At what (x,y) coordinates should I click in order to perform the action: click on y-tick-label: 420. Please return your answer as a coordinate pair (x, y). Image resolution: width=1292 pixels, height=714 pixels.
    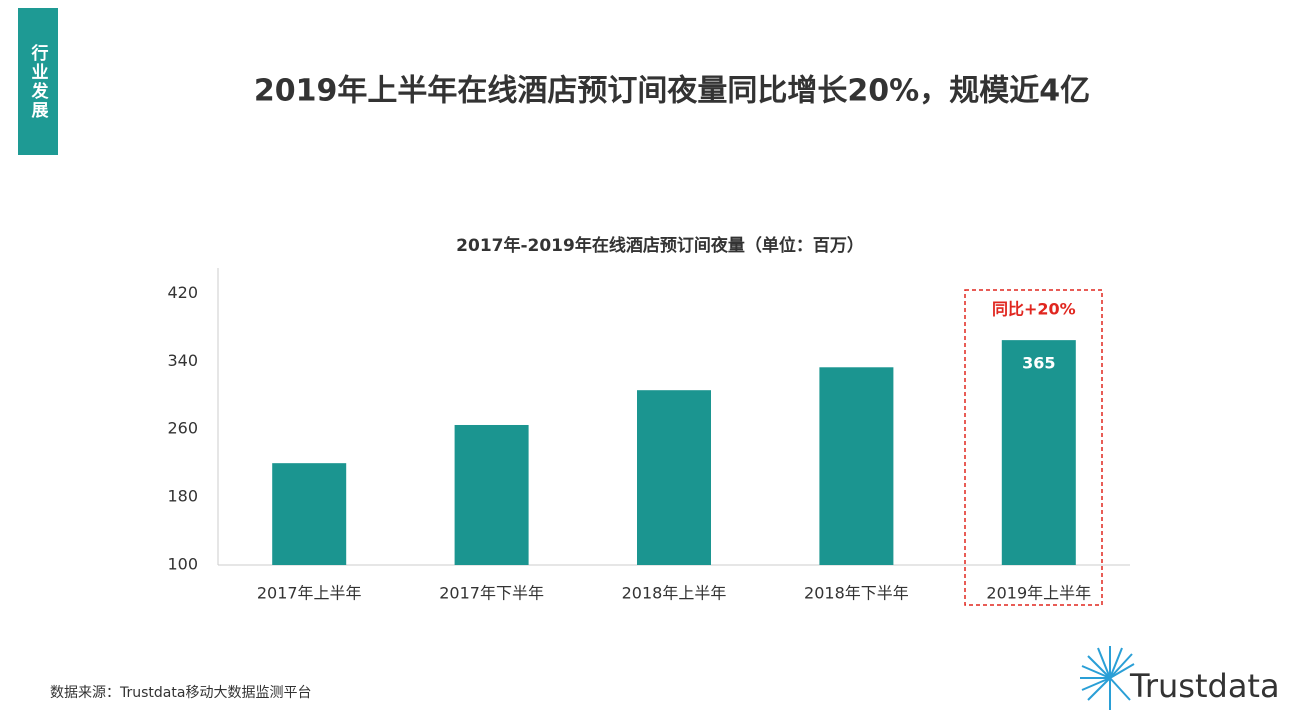
    Looking at the image, I should click on (182, 292).